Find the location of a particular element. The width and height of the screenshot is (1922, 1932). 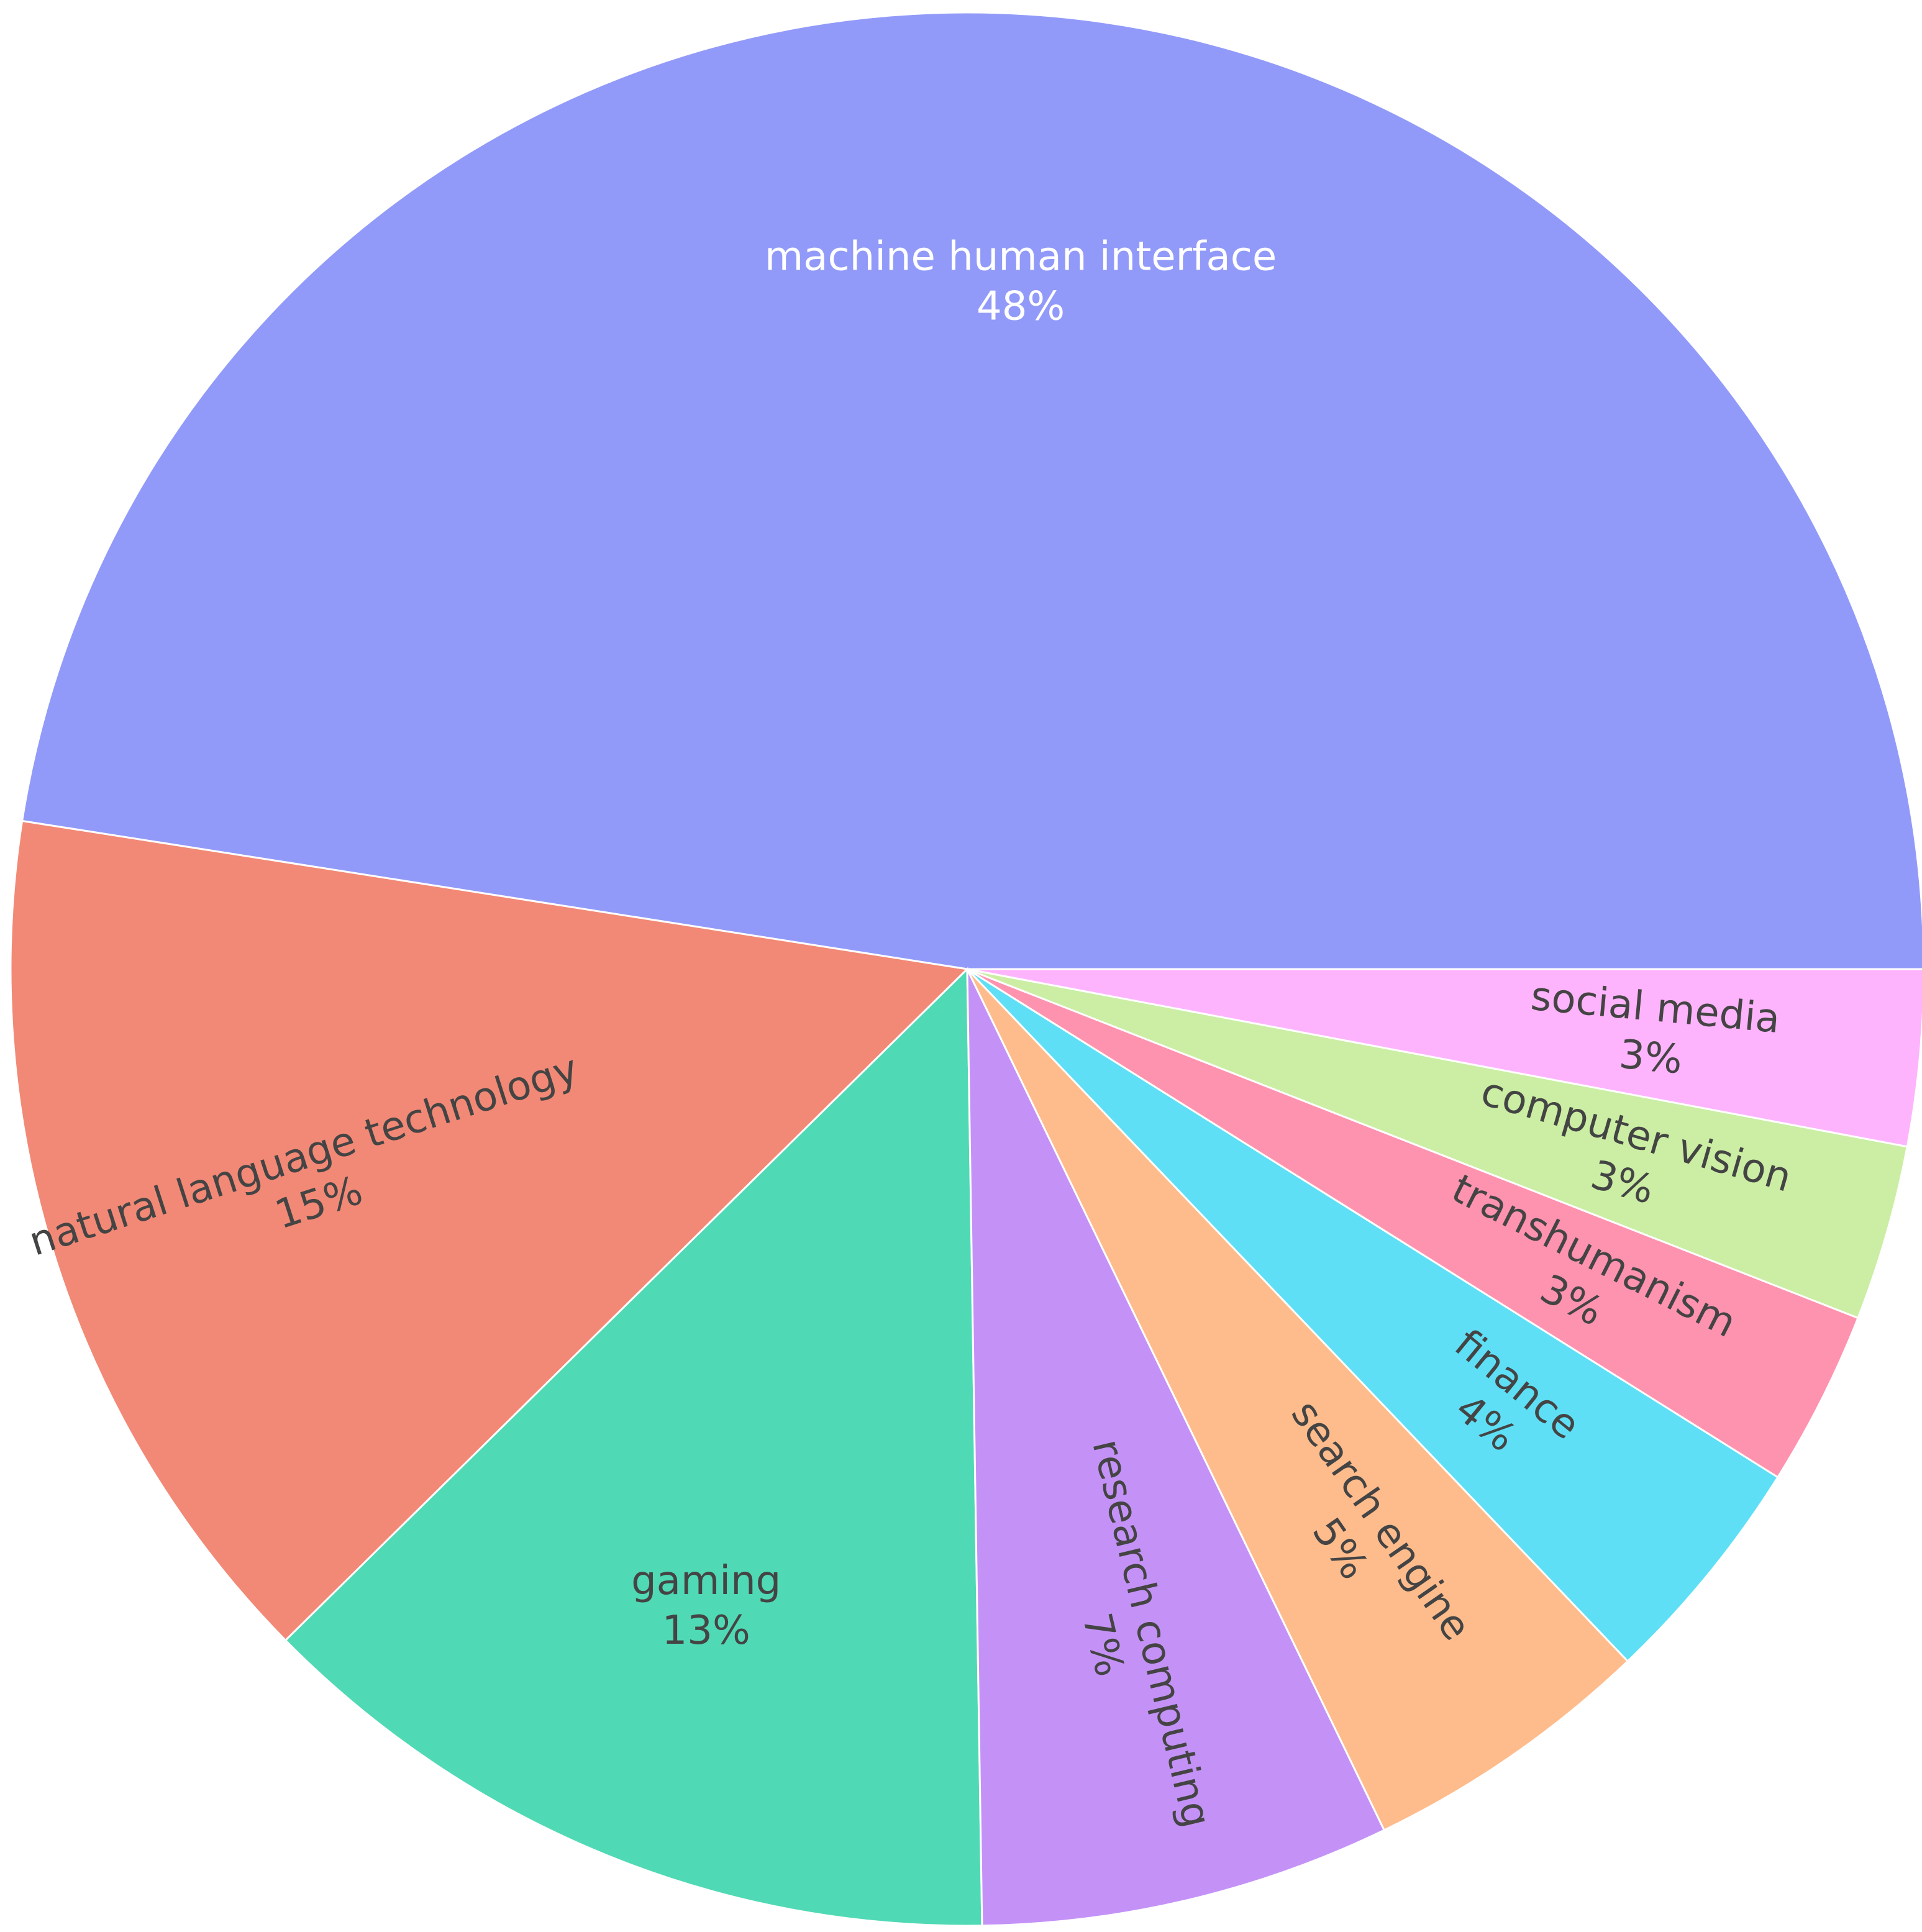

slice-label-0: machine human interface is located at coordinates (1021, 257).